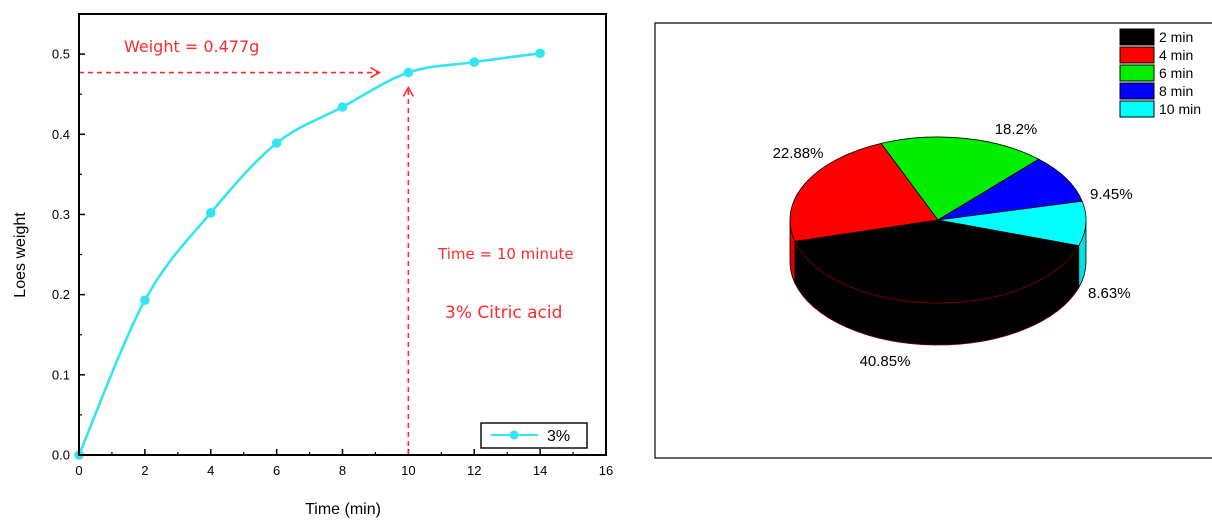  What do you see at coordinates (1016, 129) in the screenshot?
I see `pie-slice-label: 18.2%` at bounding box center [1016, 129].